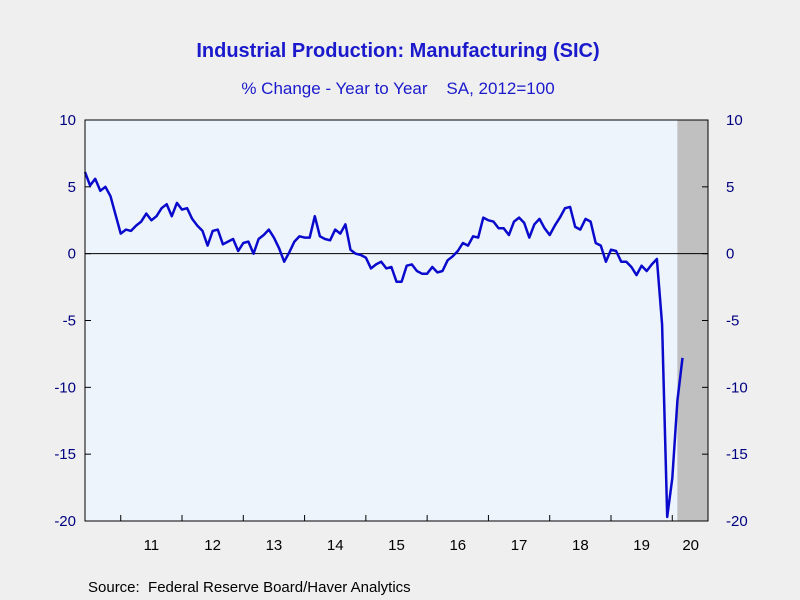 The image size is (800, 600). I want to click on x-tick-label: 18, so click(580, 545).